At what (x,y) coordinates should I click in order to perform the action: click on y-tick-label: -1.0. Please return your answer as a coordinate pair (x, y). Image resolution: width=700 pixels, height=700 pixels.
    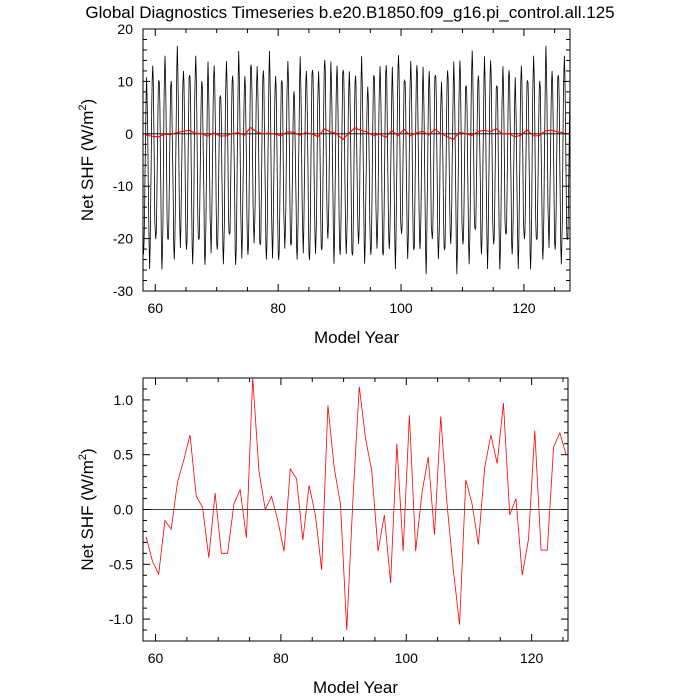
    Looking at the image, I should click on (121, 619).